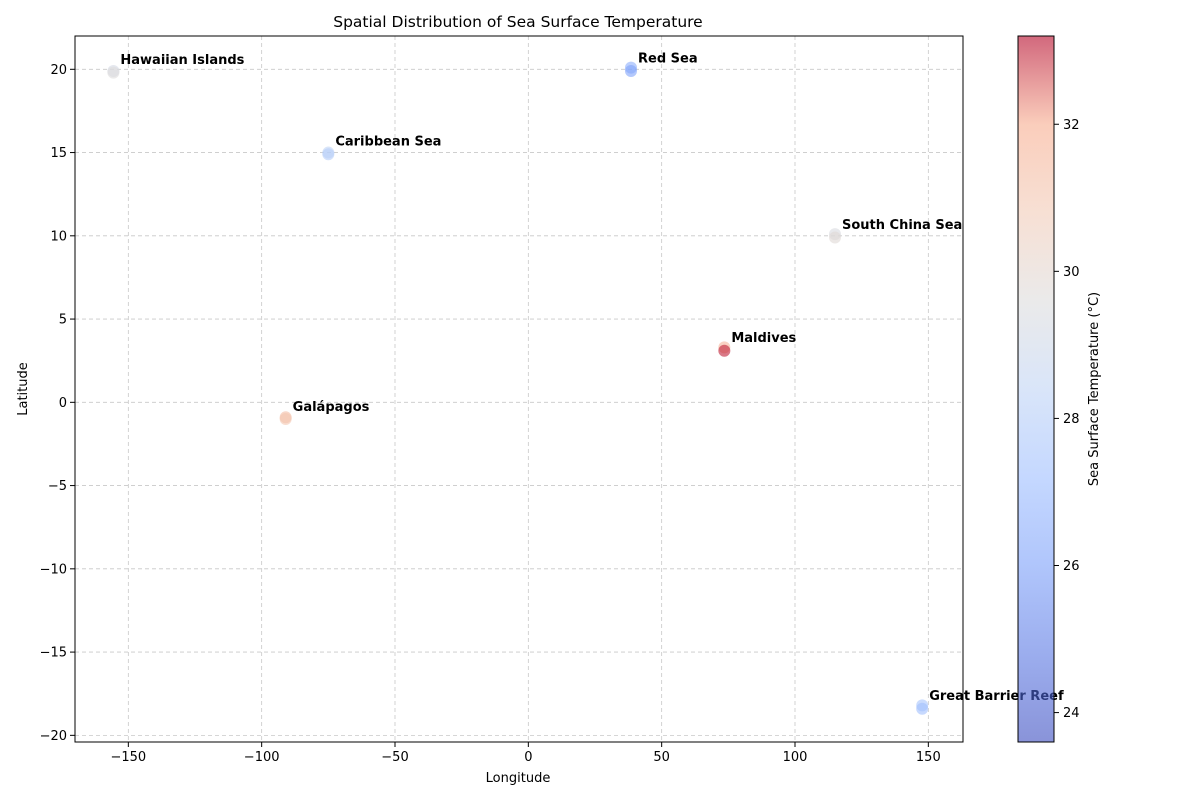  What do you see at coordinates (53, 569) in the screenshot?
I see `y-tick-label: −10` at bounding box center [53, 569].